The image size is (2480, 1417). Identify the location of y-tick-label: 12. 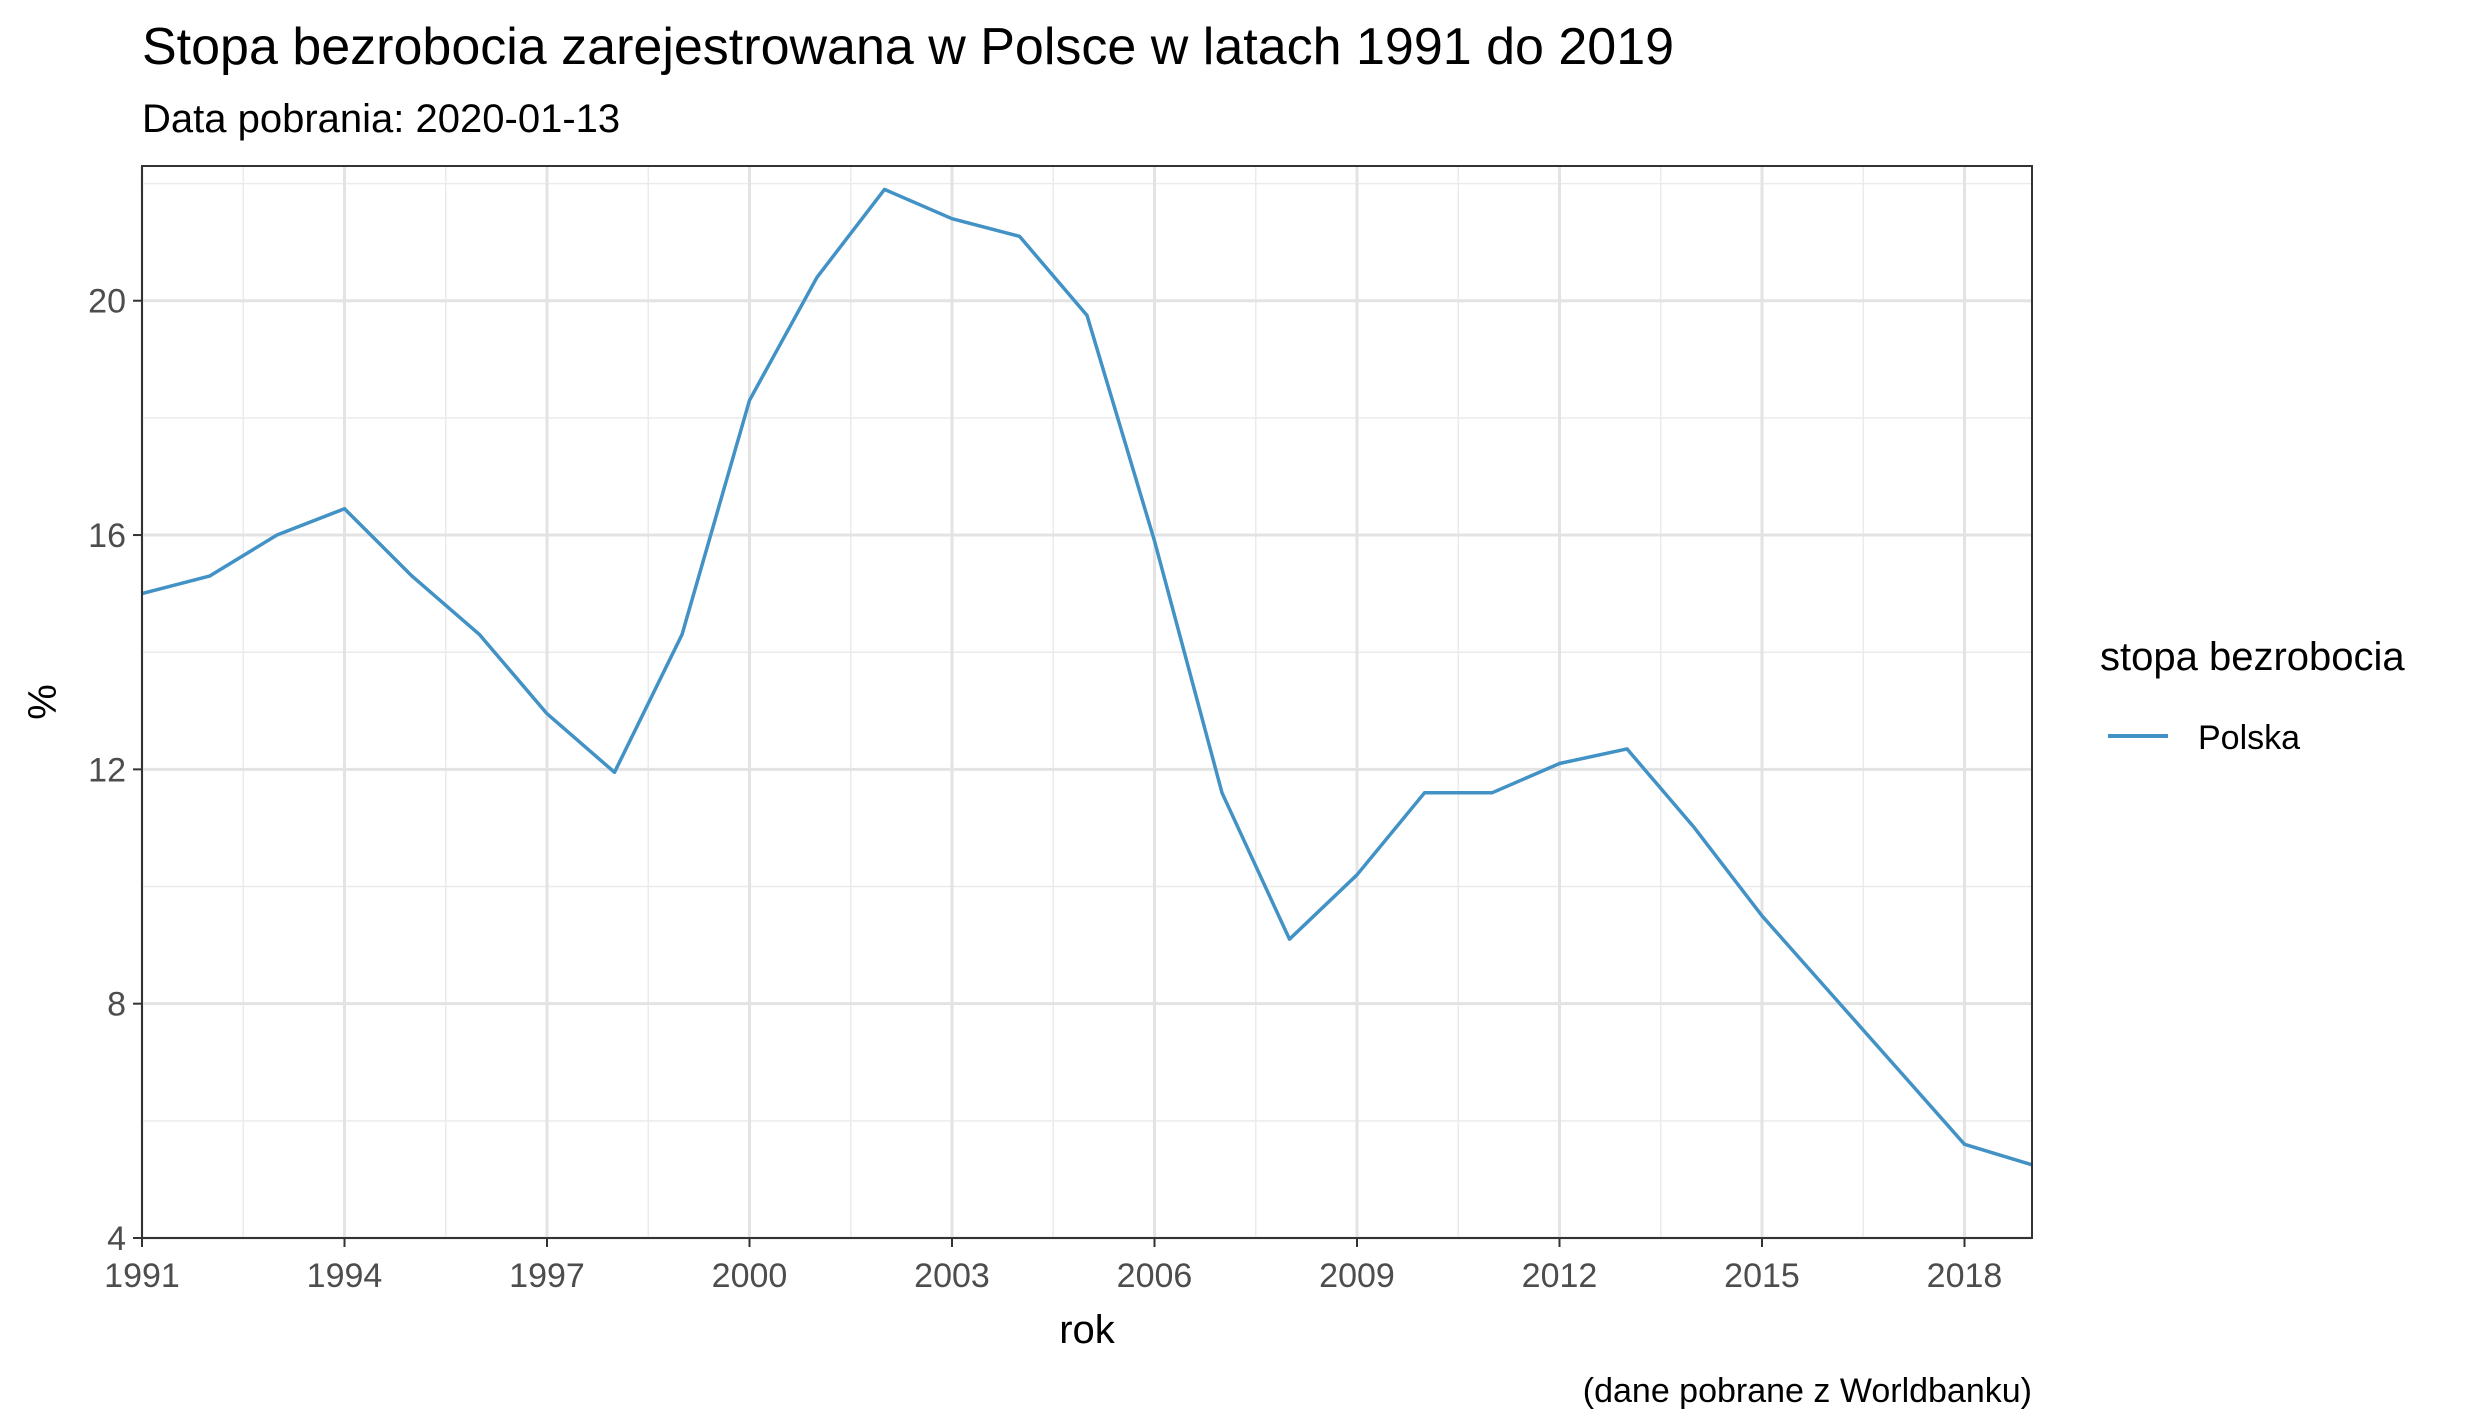
(107, 770).